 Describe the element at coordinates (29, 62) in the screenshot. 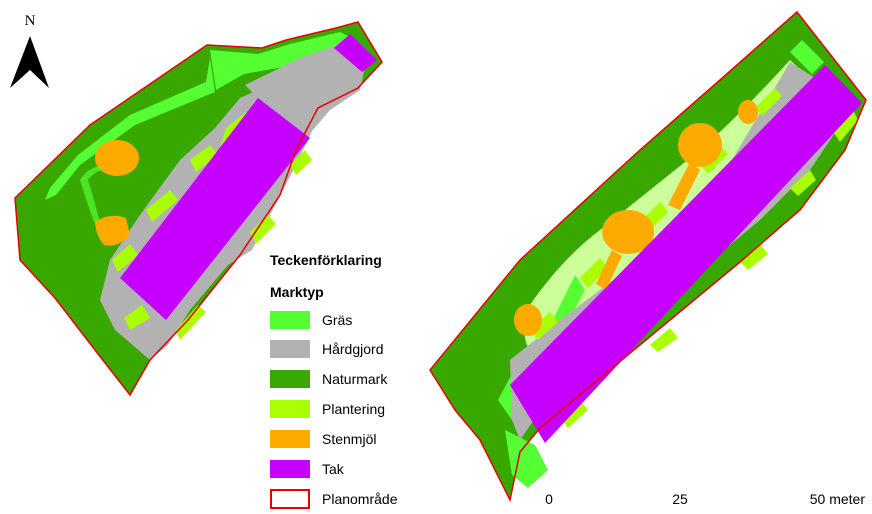

I see `north-arrow-icon` at that location.